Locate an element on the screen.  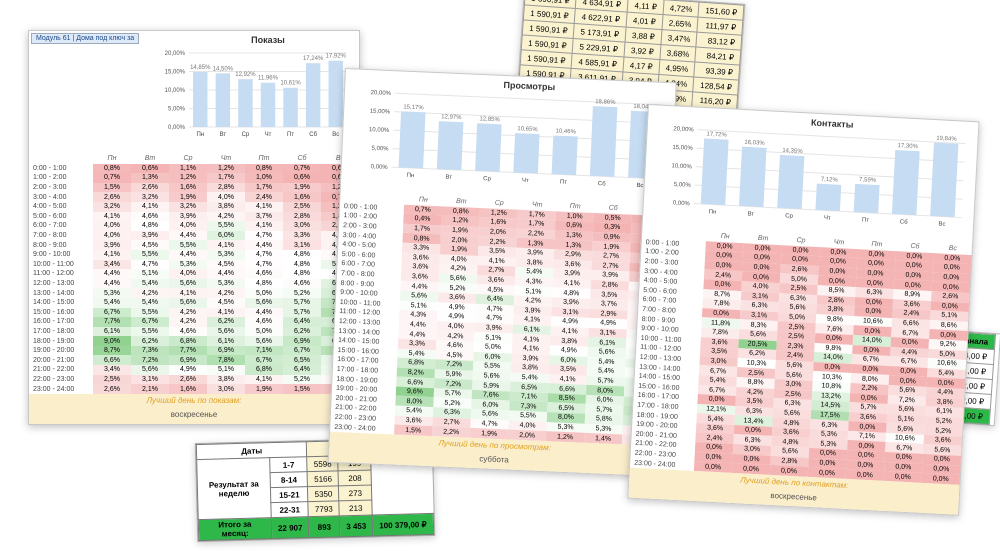
heat-cell: 4,5% is located at coordinates (226, 302).